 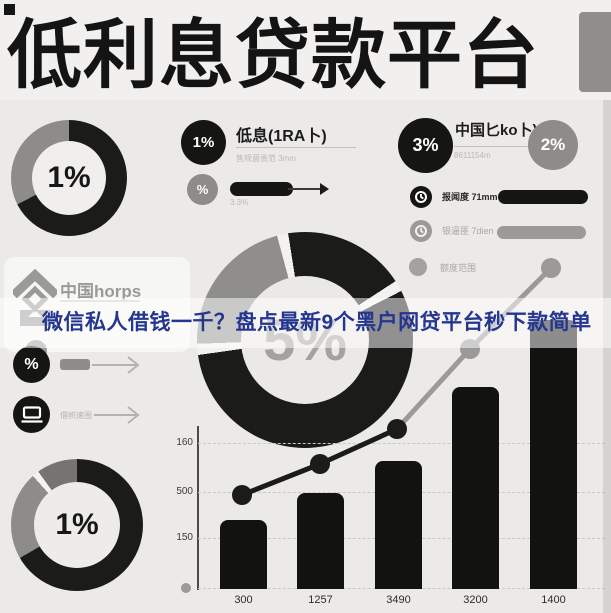 I want to click on x-tick-label: 1257, so click(x=320, y=600).